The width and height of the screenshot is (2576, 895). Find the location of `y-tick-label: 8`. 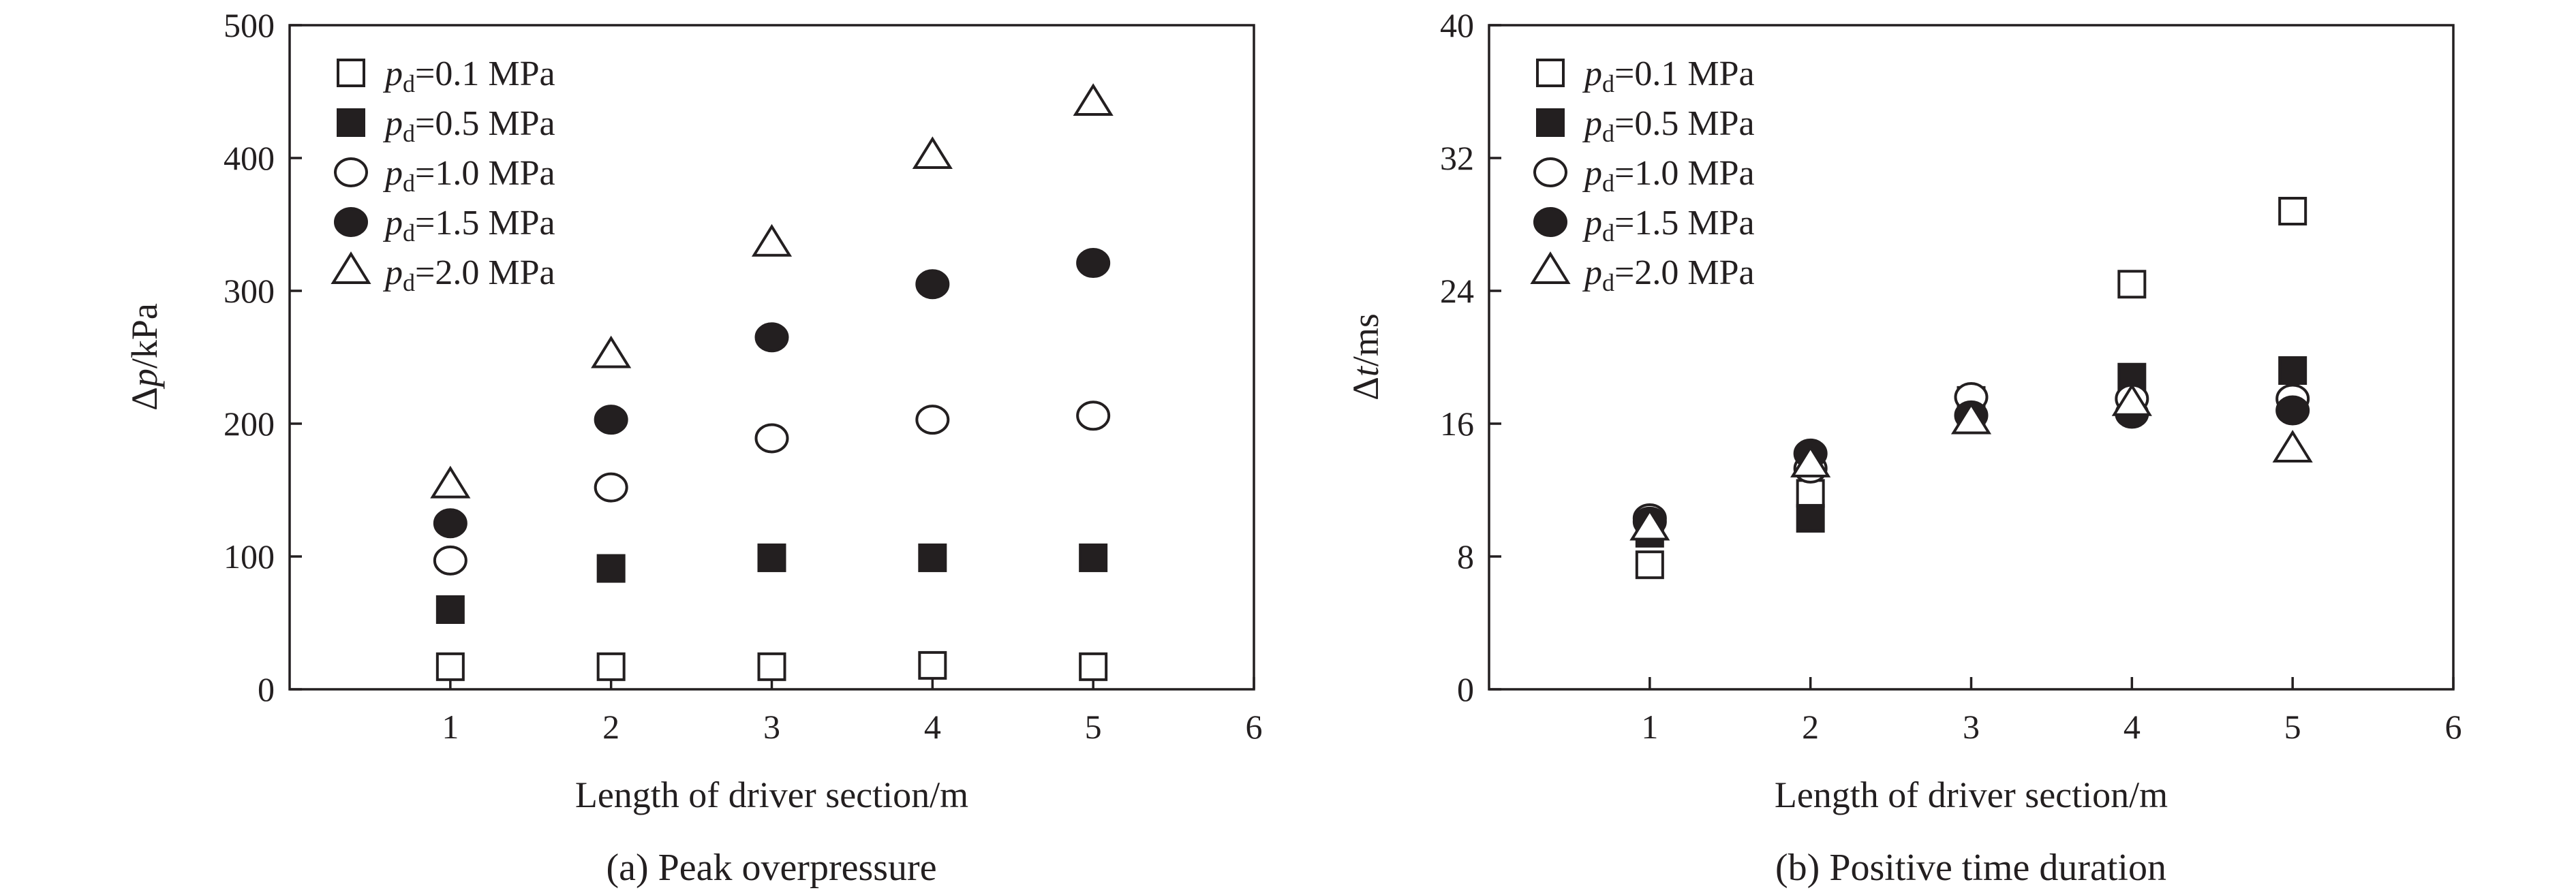

y-tick-label: 8 is located at coordinates (1466, 556).